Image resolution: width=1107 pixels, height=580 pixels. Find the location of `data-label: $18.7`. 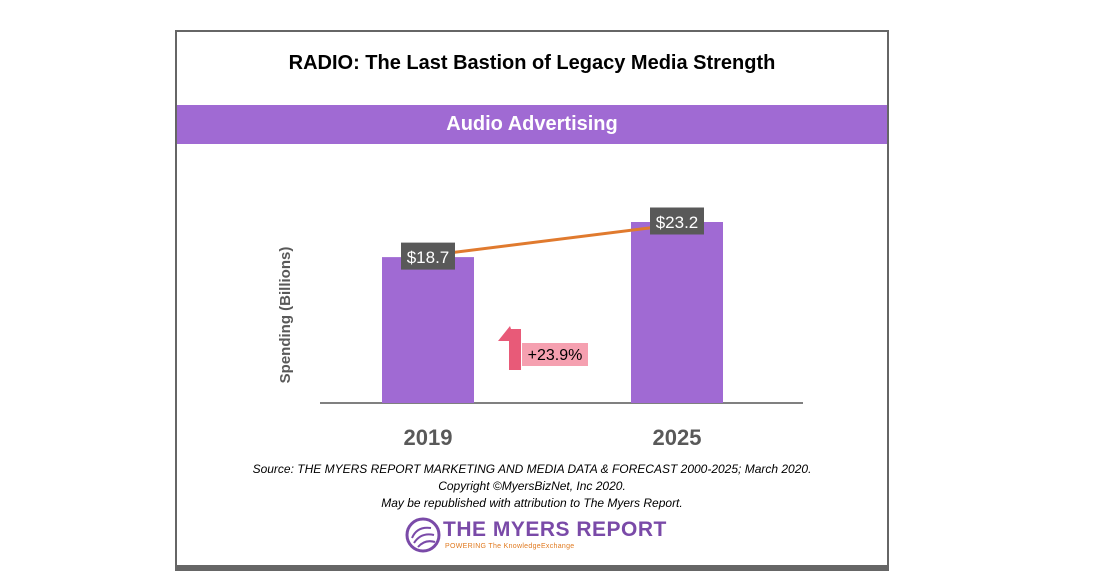

data-label: $18.7 is located at coordinates (428, 257).